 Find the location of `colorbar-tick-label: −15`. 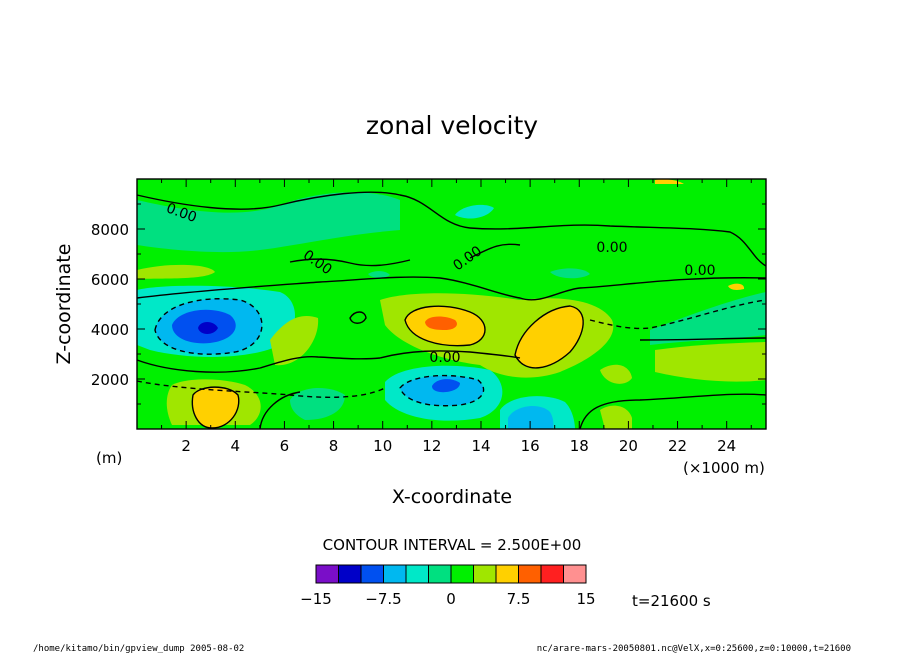

colorbar-tick-label: −15 is located at coordinates (316, 599).